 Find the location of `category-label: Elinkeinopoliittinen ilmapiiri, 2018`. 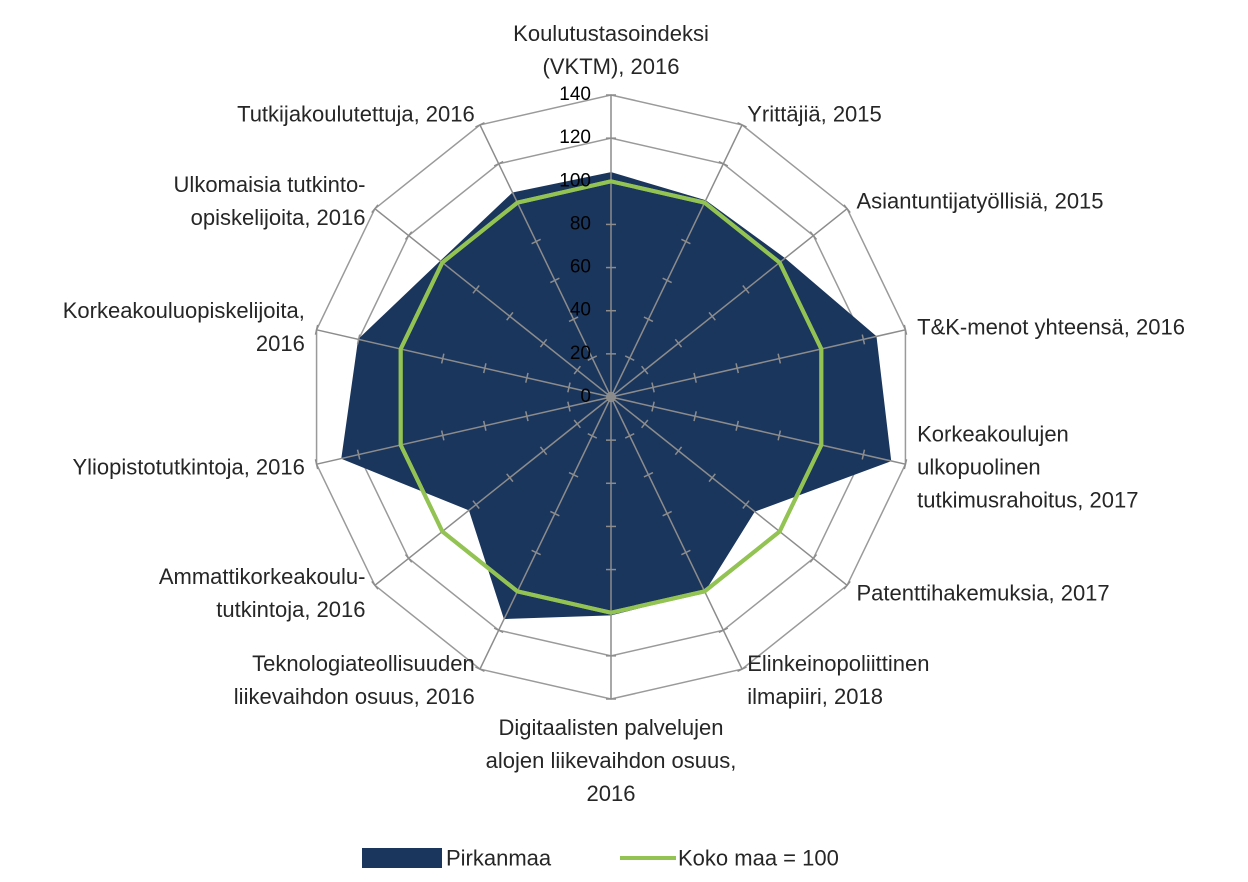

category-label: Elinkeinopoliittinen ilmapiiri, 2018 is located at coordinates (838, 679).